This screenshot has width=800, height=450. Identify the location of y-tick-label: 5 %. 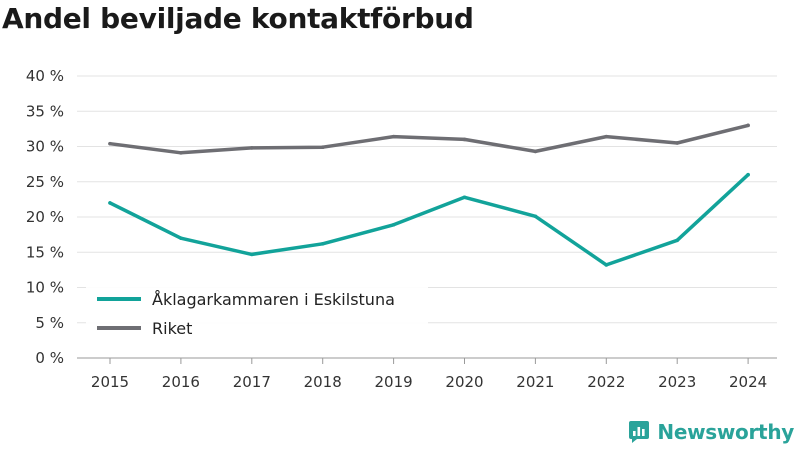
(49, 323).